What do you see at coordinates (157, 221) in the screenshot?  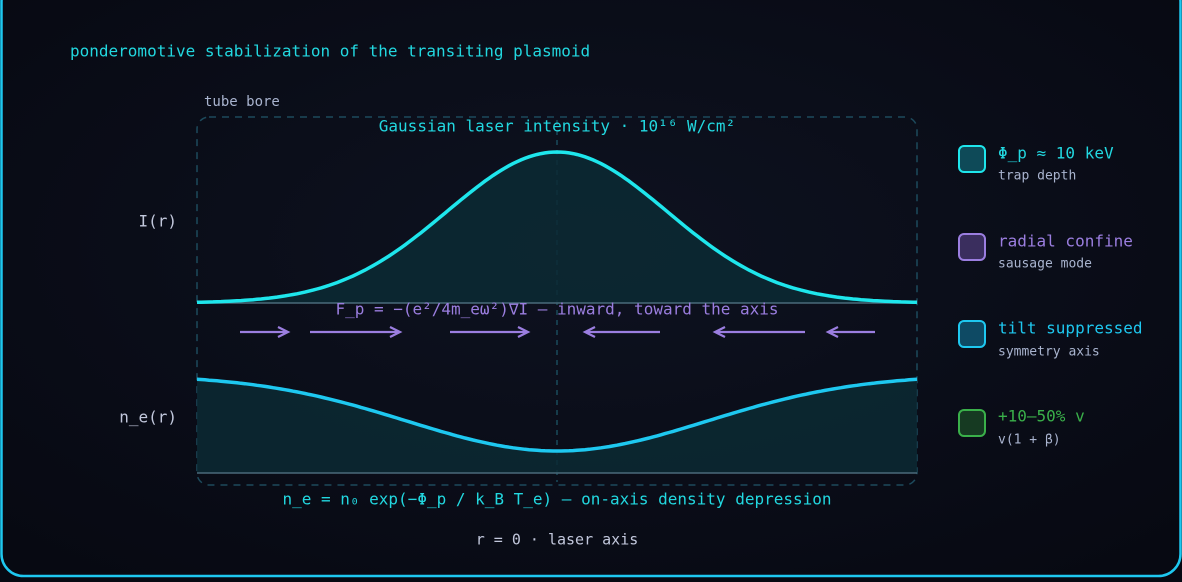 I see `intensity-axis: I(r)` at bounding box center [157, 221].